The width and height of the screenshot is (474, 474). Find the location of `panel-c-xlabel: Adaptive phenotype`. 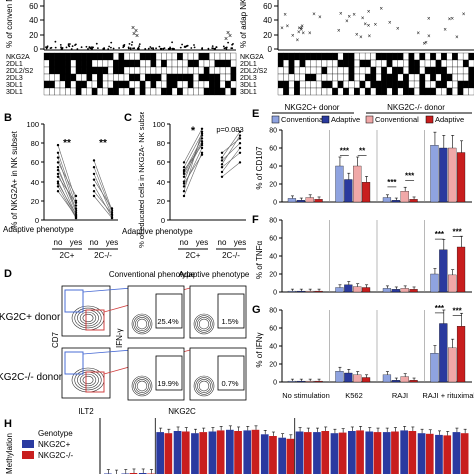

panel-c-xlabel: Adaptive phenotype is located at coordinates (157, 231).